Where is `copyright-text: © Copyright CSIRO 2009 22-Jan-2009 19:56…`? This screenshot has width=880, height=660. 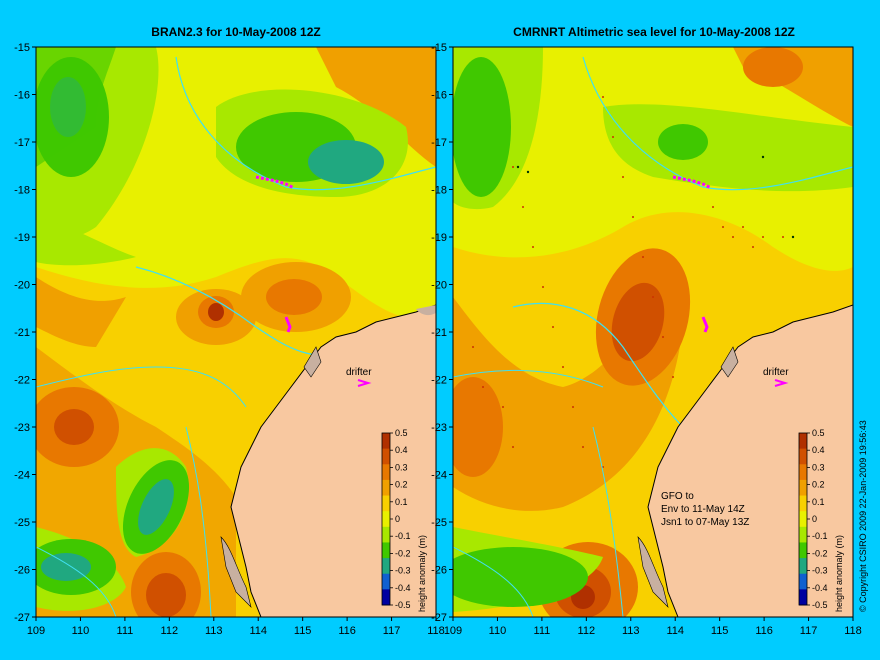
copyright-text: © Copyright CSIRO 2009 22-Jan-2009 19:56… is located at coordinates (863, 516).